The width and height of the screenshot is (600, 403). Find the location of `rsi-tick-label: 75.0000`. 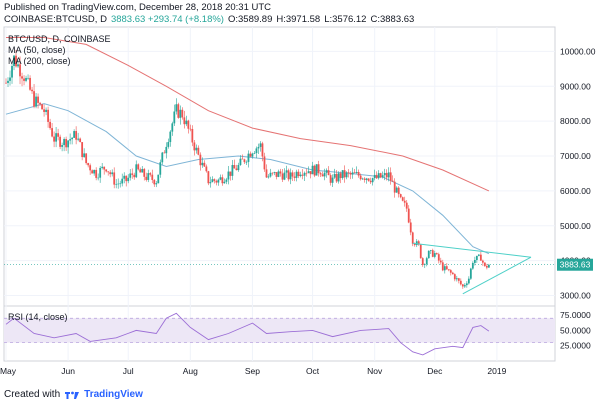

rsi-tick-label: 75.0000 is located at coordinates (575, 315).